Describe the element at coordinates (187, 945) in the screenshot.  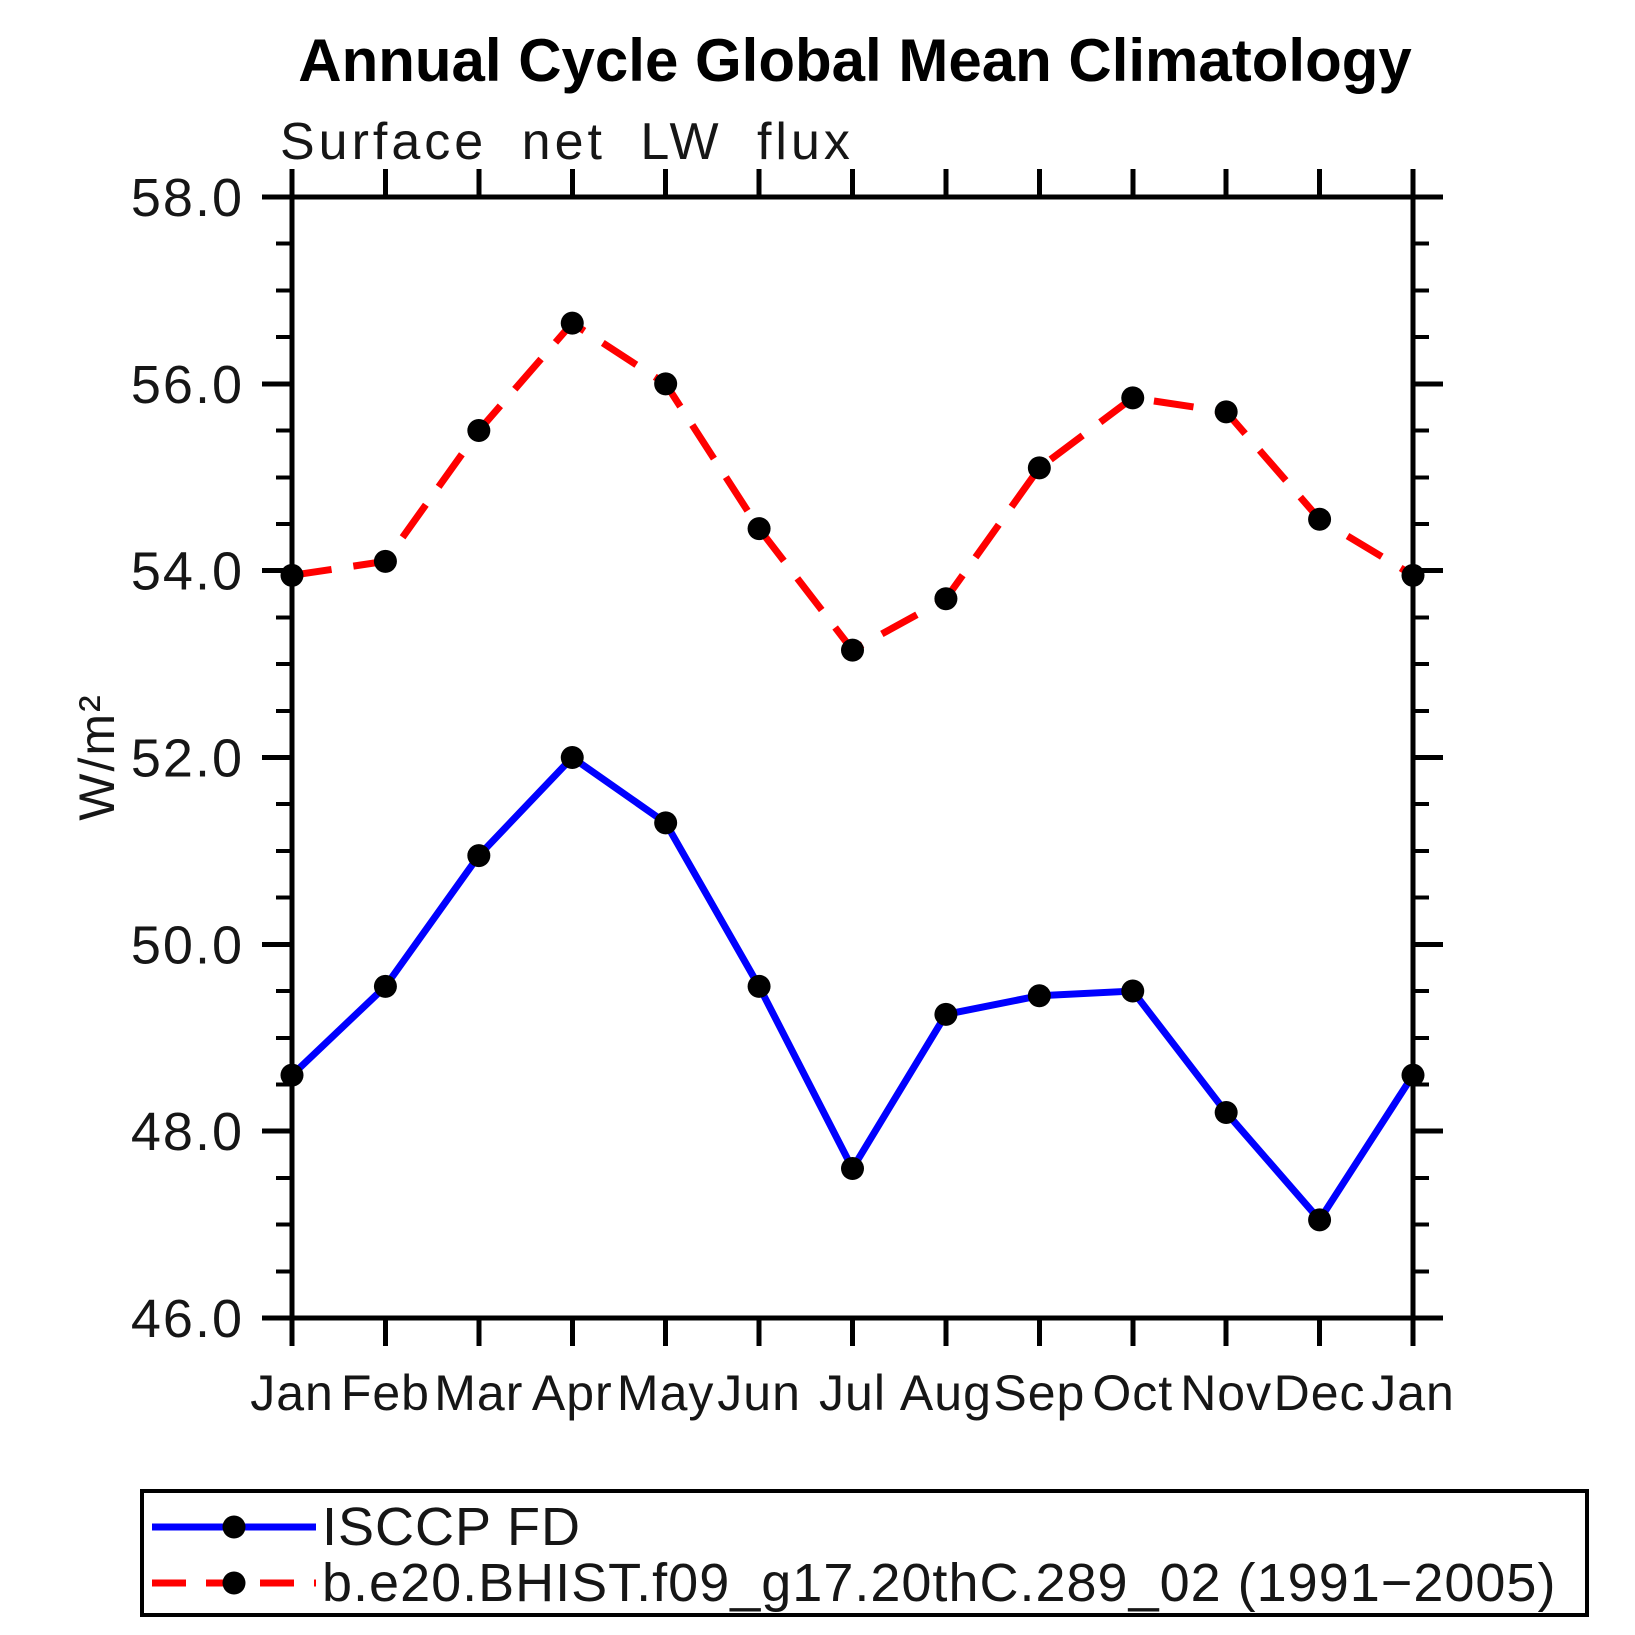
I see `y-tick-label: 50.0` at that location.